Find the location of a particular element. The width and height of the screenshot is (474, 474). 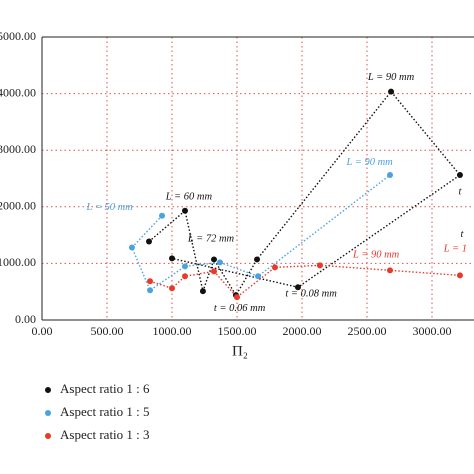

y-tick-label: 0.00 is located at coordinates (25, 319).